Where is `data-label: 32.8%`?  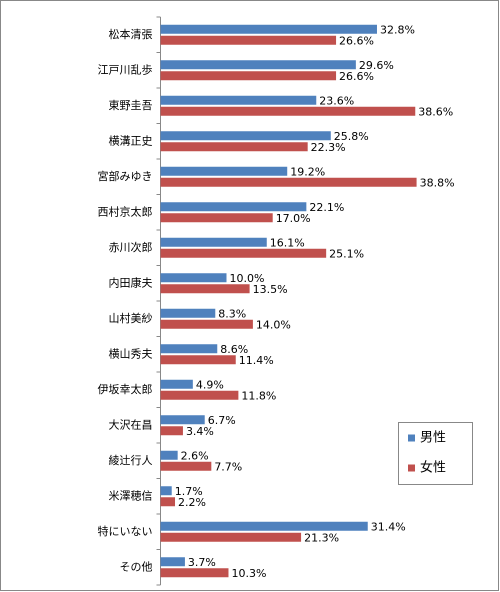 data-label: 32.8% is located at coordinates (397, 29).